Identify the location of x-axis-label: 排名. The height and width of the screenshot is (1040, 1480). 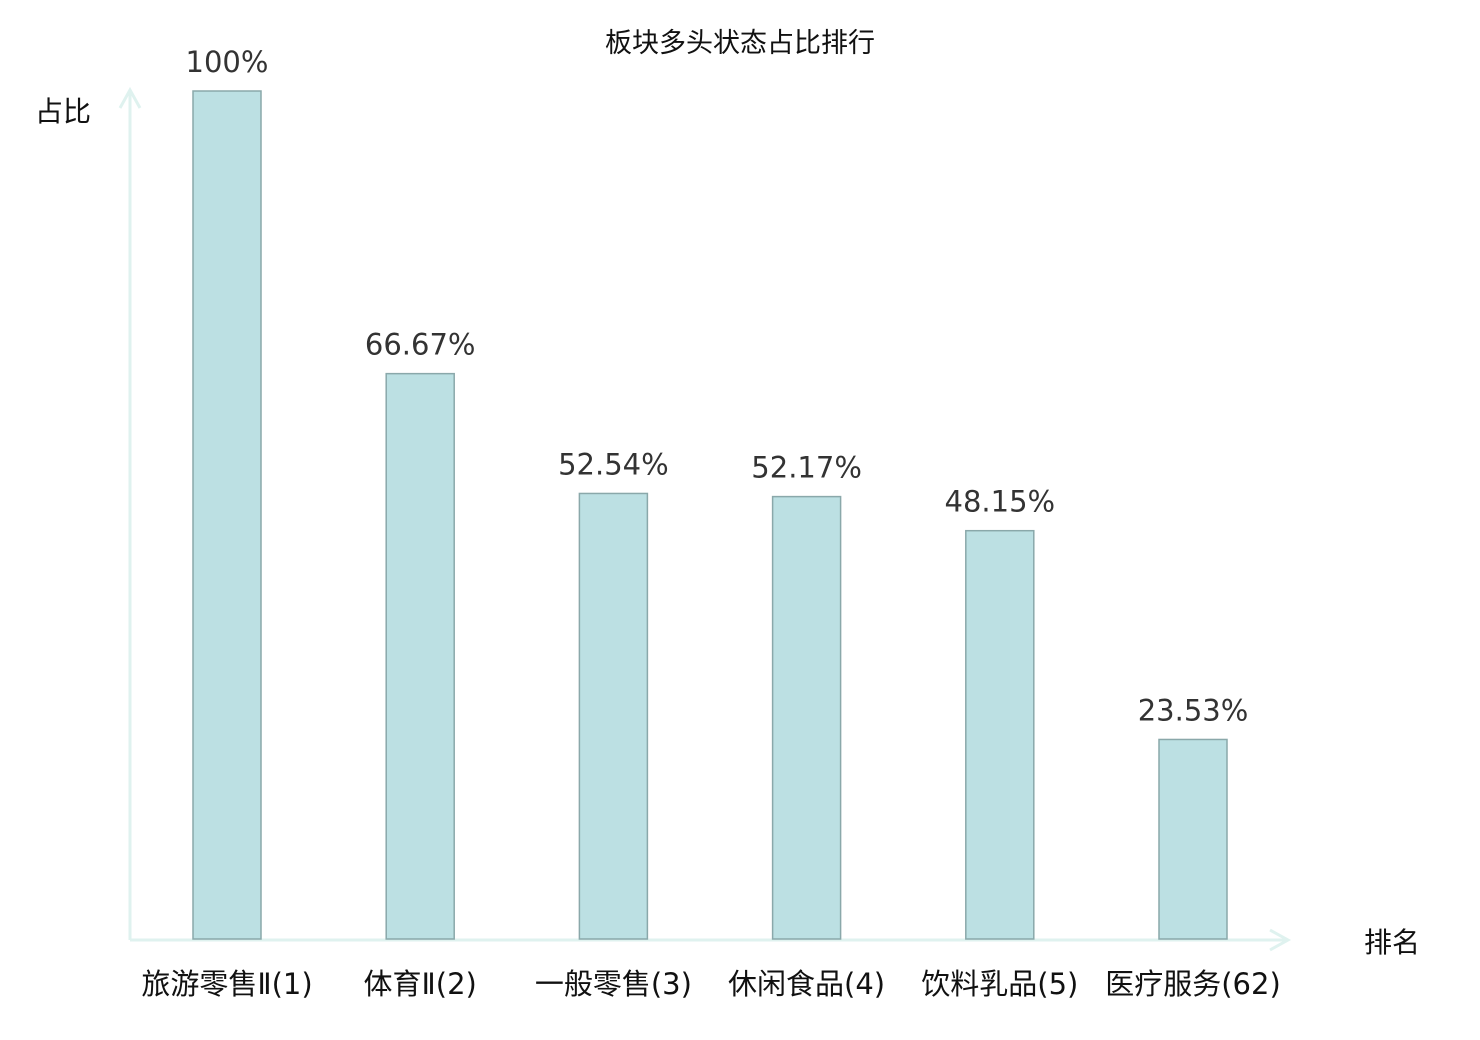
(1392, 942).